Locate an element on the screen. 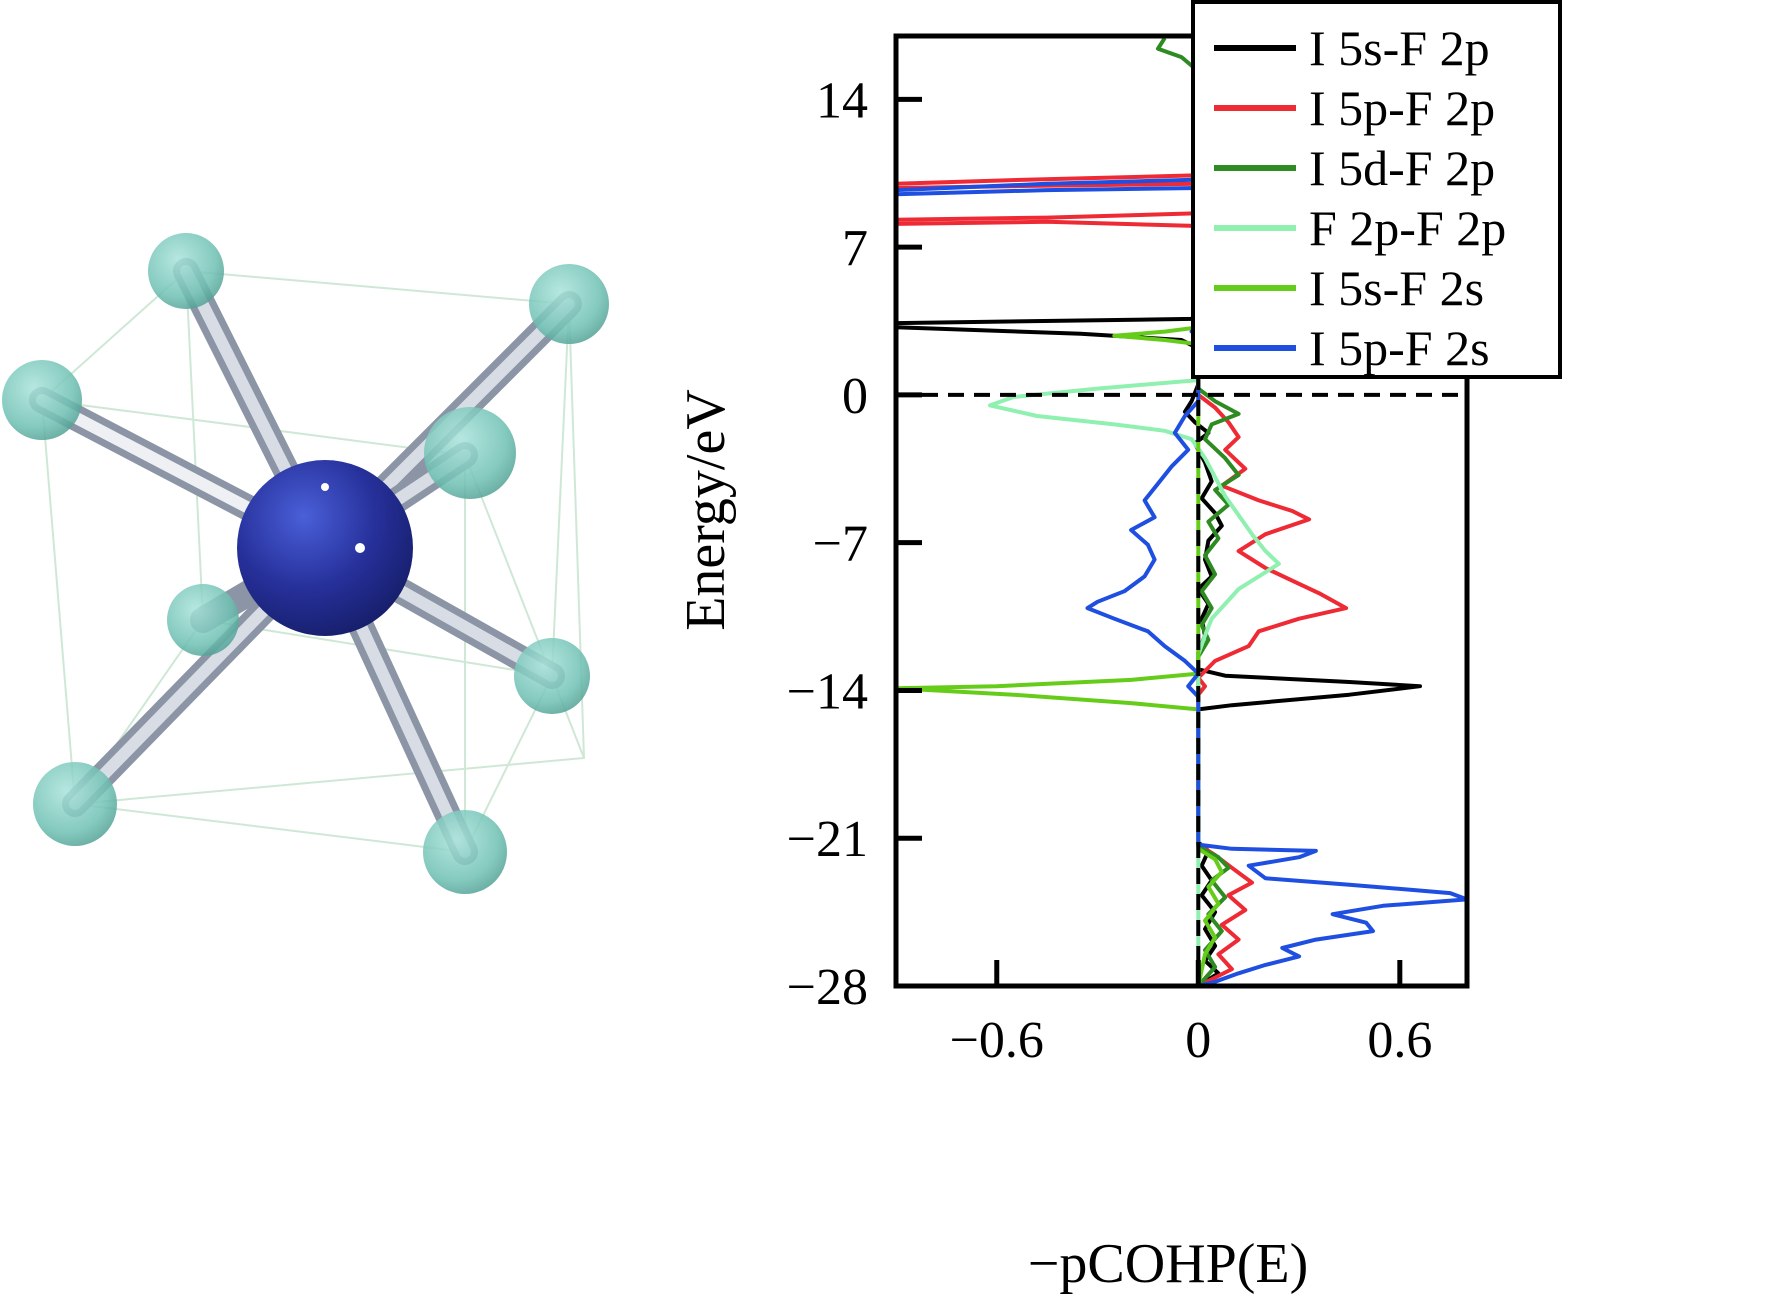  y-tick-label: 7 is located at coordinates (855, 248).